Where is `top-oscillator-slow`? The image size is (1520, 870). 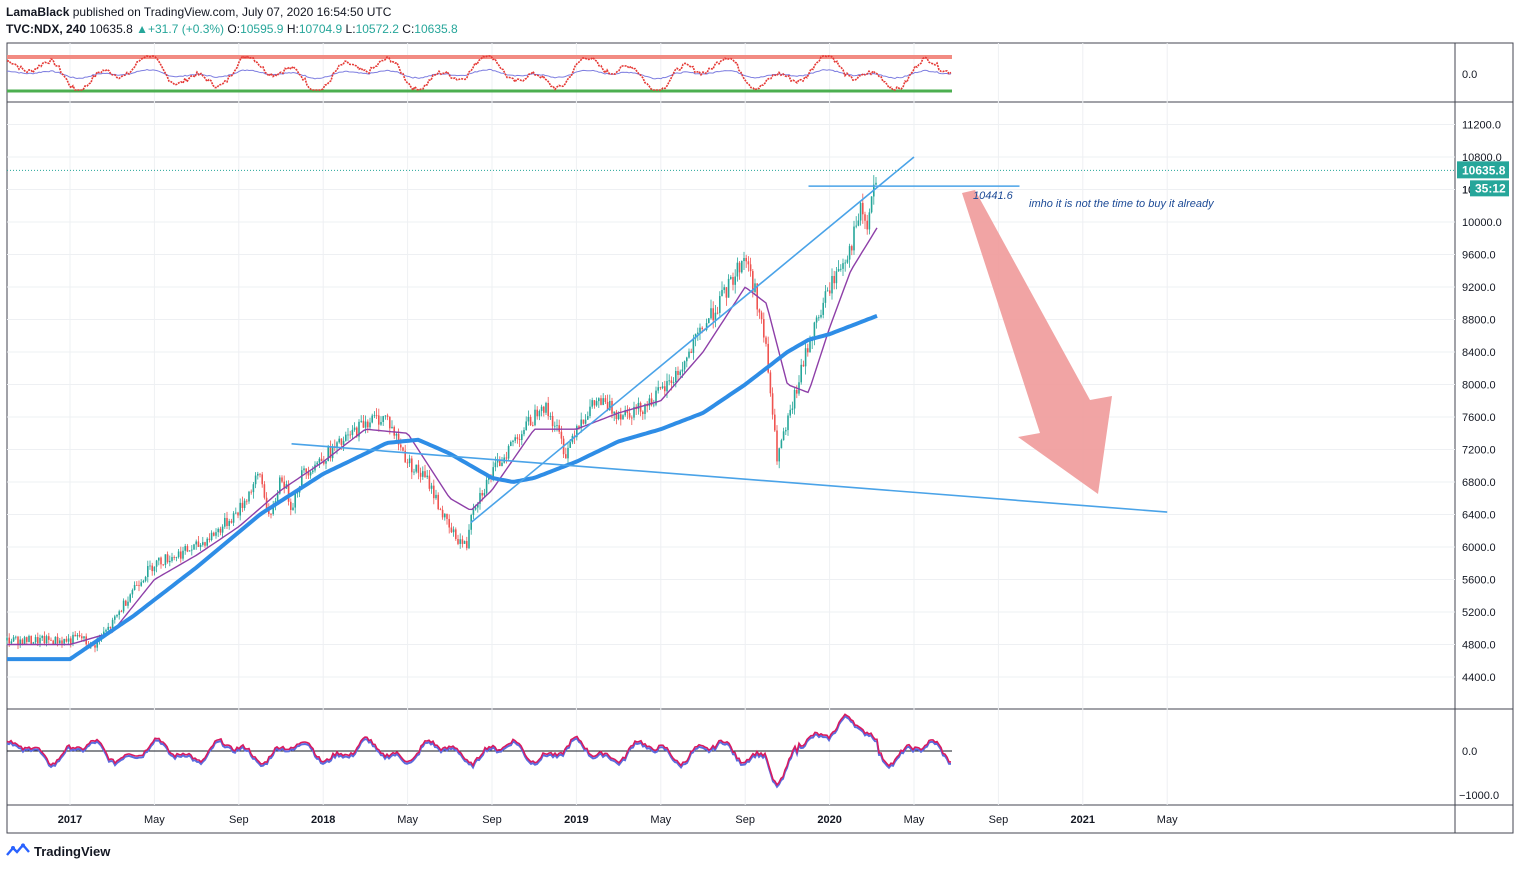 top-oscillator-slow is located at coordinates (479, 74).